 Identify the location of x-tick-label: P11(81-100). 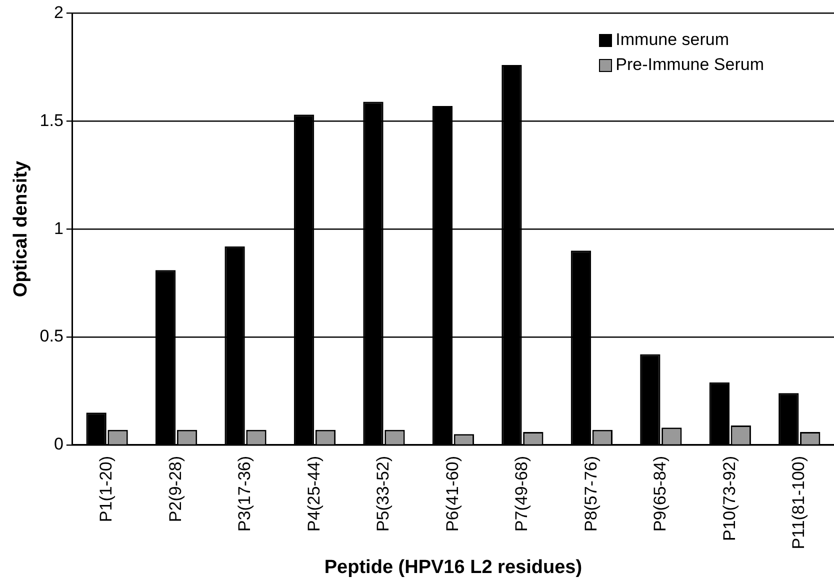
(798, 503).